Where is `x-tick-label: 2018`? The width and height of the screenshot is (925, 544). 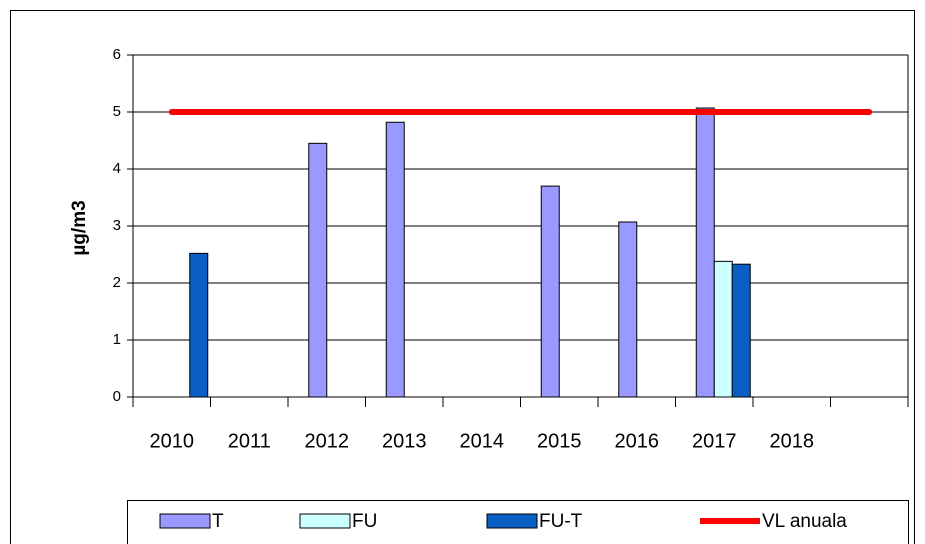
x-tick-label: 2018 is located at coordinates (792, 441).